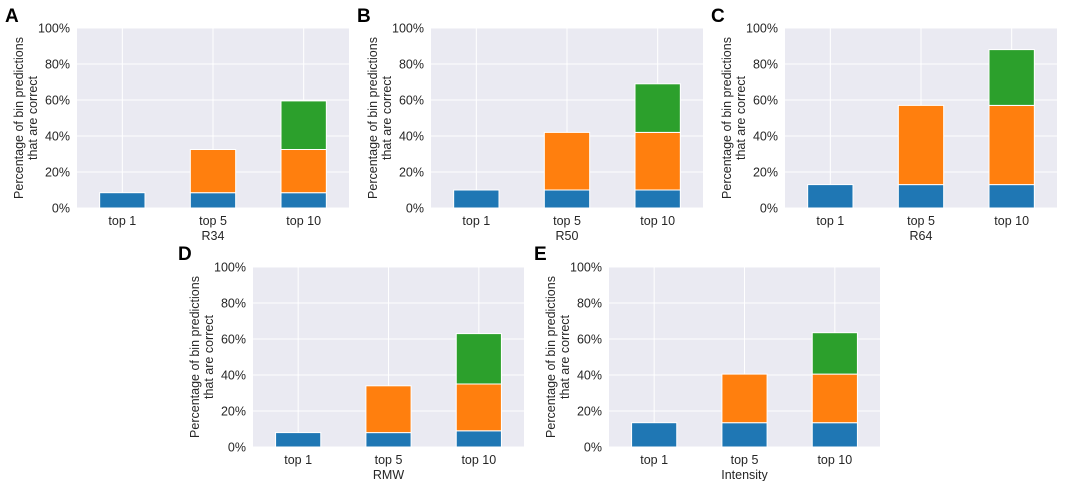  What do you see at coordinates (19, 118) in the screenshot?
I see `panel-a-ylabel-line: Percentage of bin predictions` at bounding box center [19, 118].